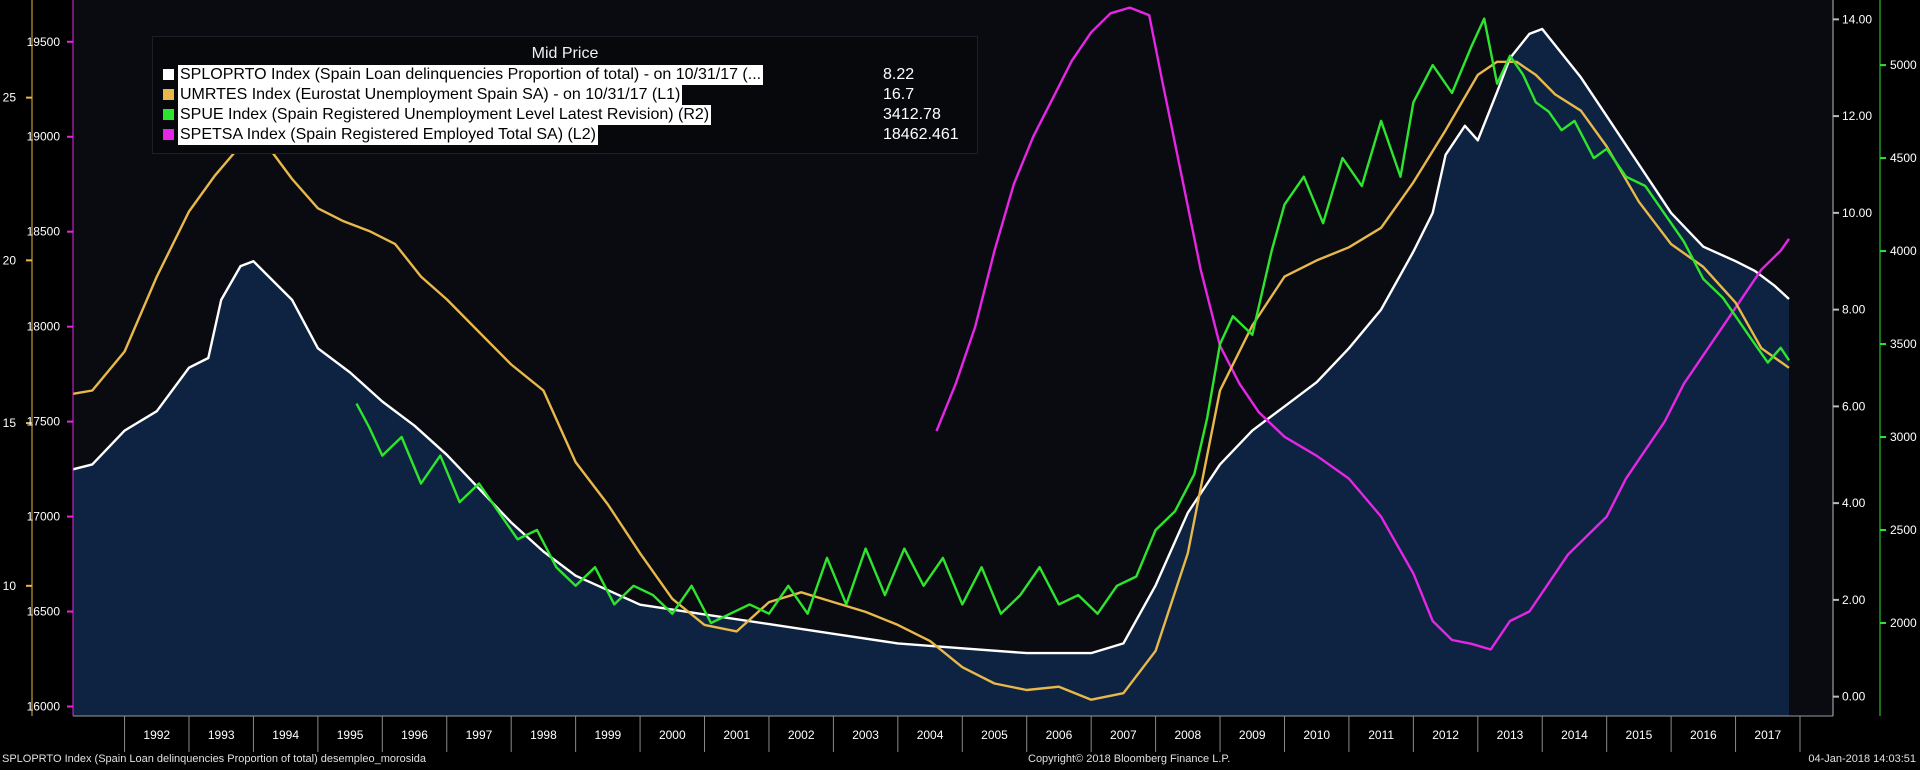 The width and height of the screenshot is (1920, 770). I want to click on y-tick-label: 18000, so click(44, 327).